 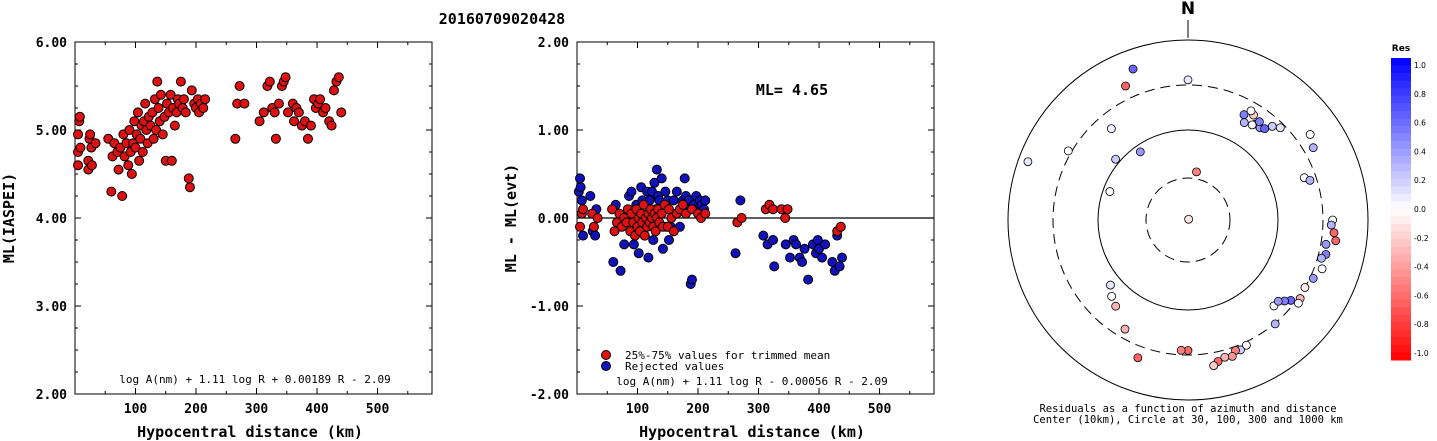 What do you see at coordinates (1420, 94) in the screenshot?
I see `colorbar-tick-label: 0.8` at bounding box center [1420, 94].